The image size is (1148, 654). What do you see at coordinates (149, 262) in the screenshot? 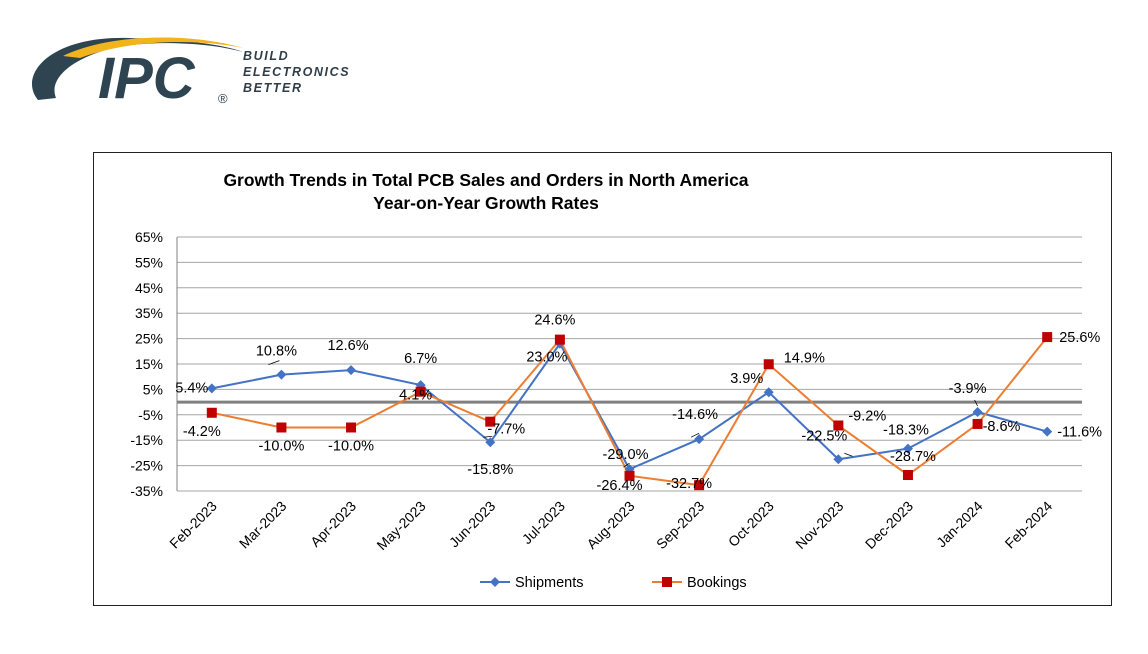
I see `y-tick-label: 55%` at bounding box center [149, 262].